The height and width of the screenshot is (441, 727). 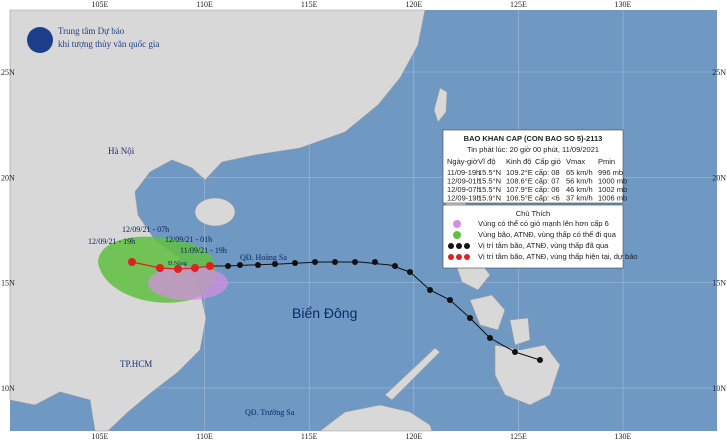 I want to click on place-label: QĐ. Trường Sa, so click(x=270, y=412).